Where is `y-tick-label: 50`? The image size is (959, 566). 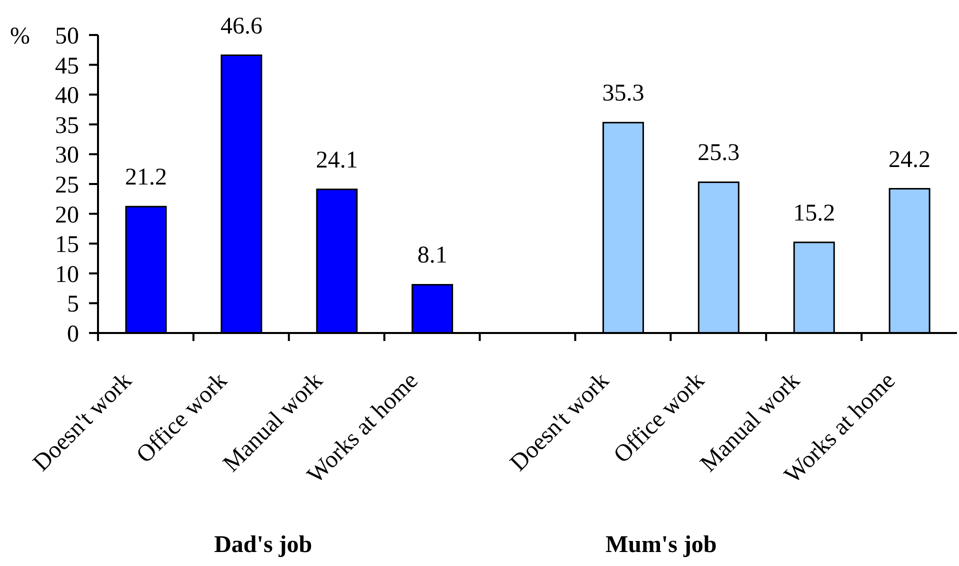
y-tick-label: 50 is located at coordinates (67, 37).